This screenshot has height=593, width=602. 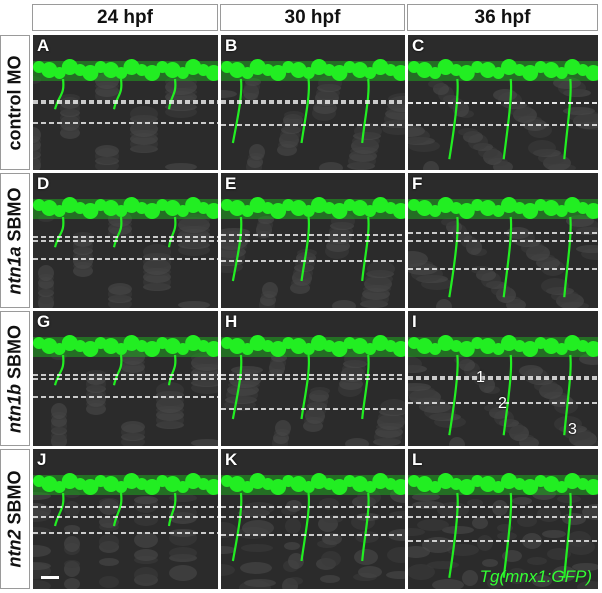 I want to click on row-header-ntn1a: ntn1a SBMO, so click(x=15, y=240).